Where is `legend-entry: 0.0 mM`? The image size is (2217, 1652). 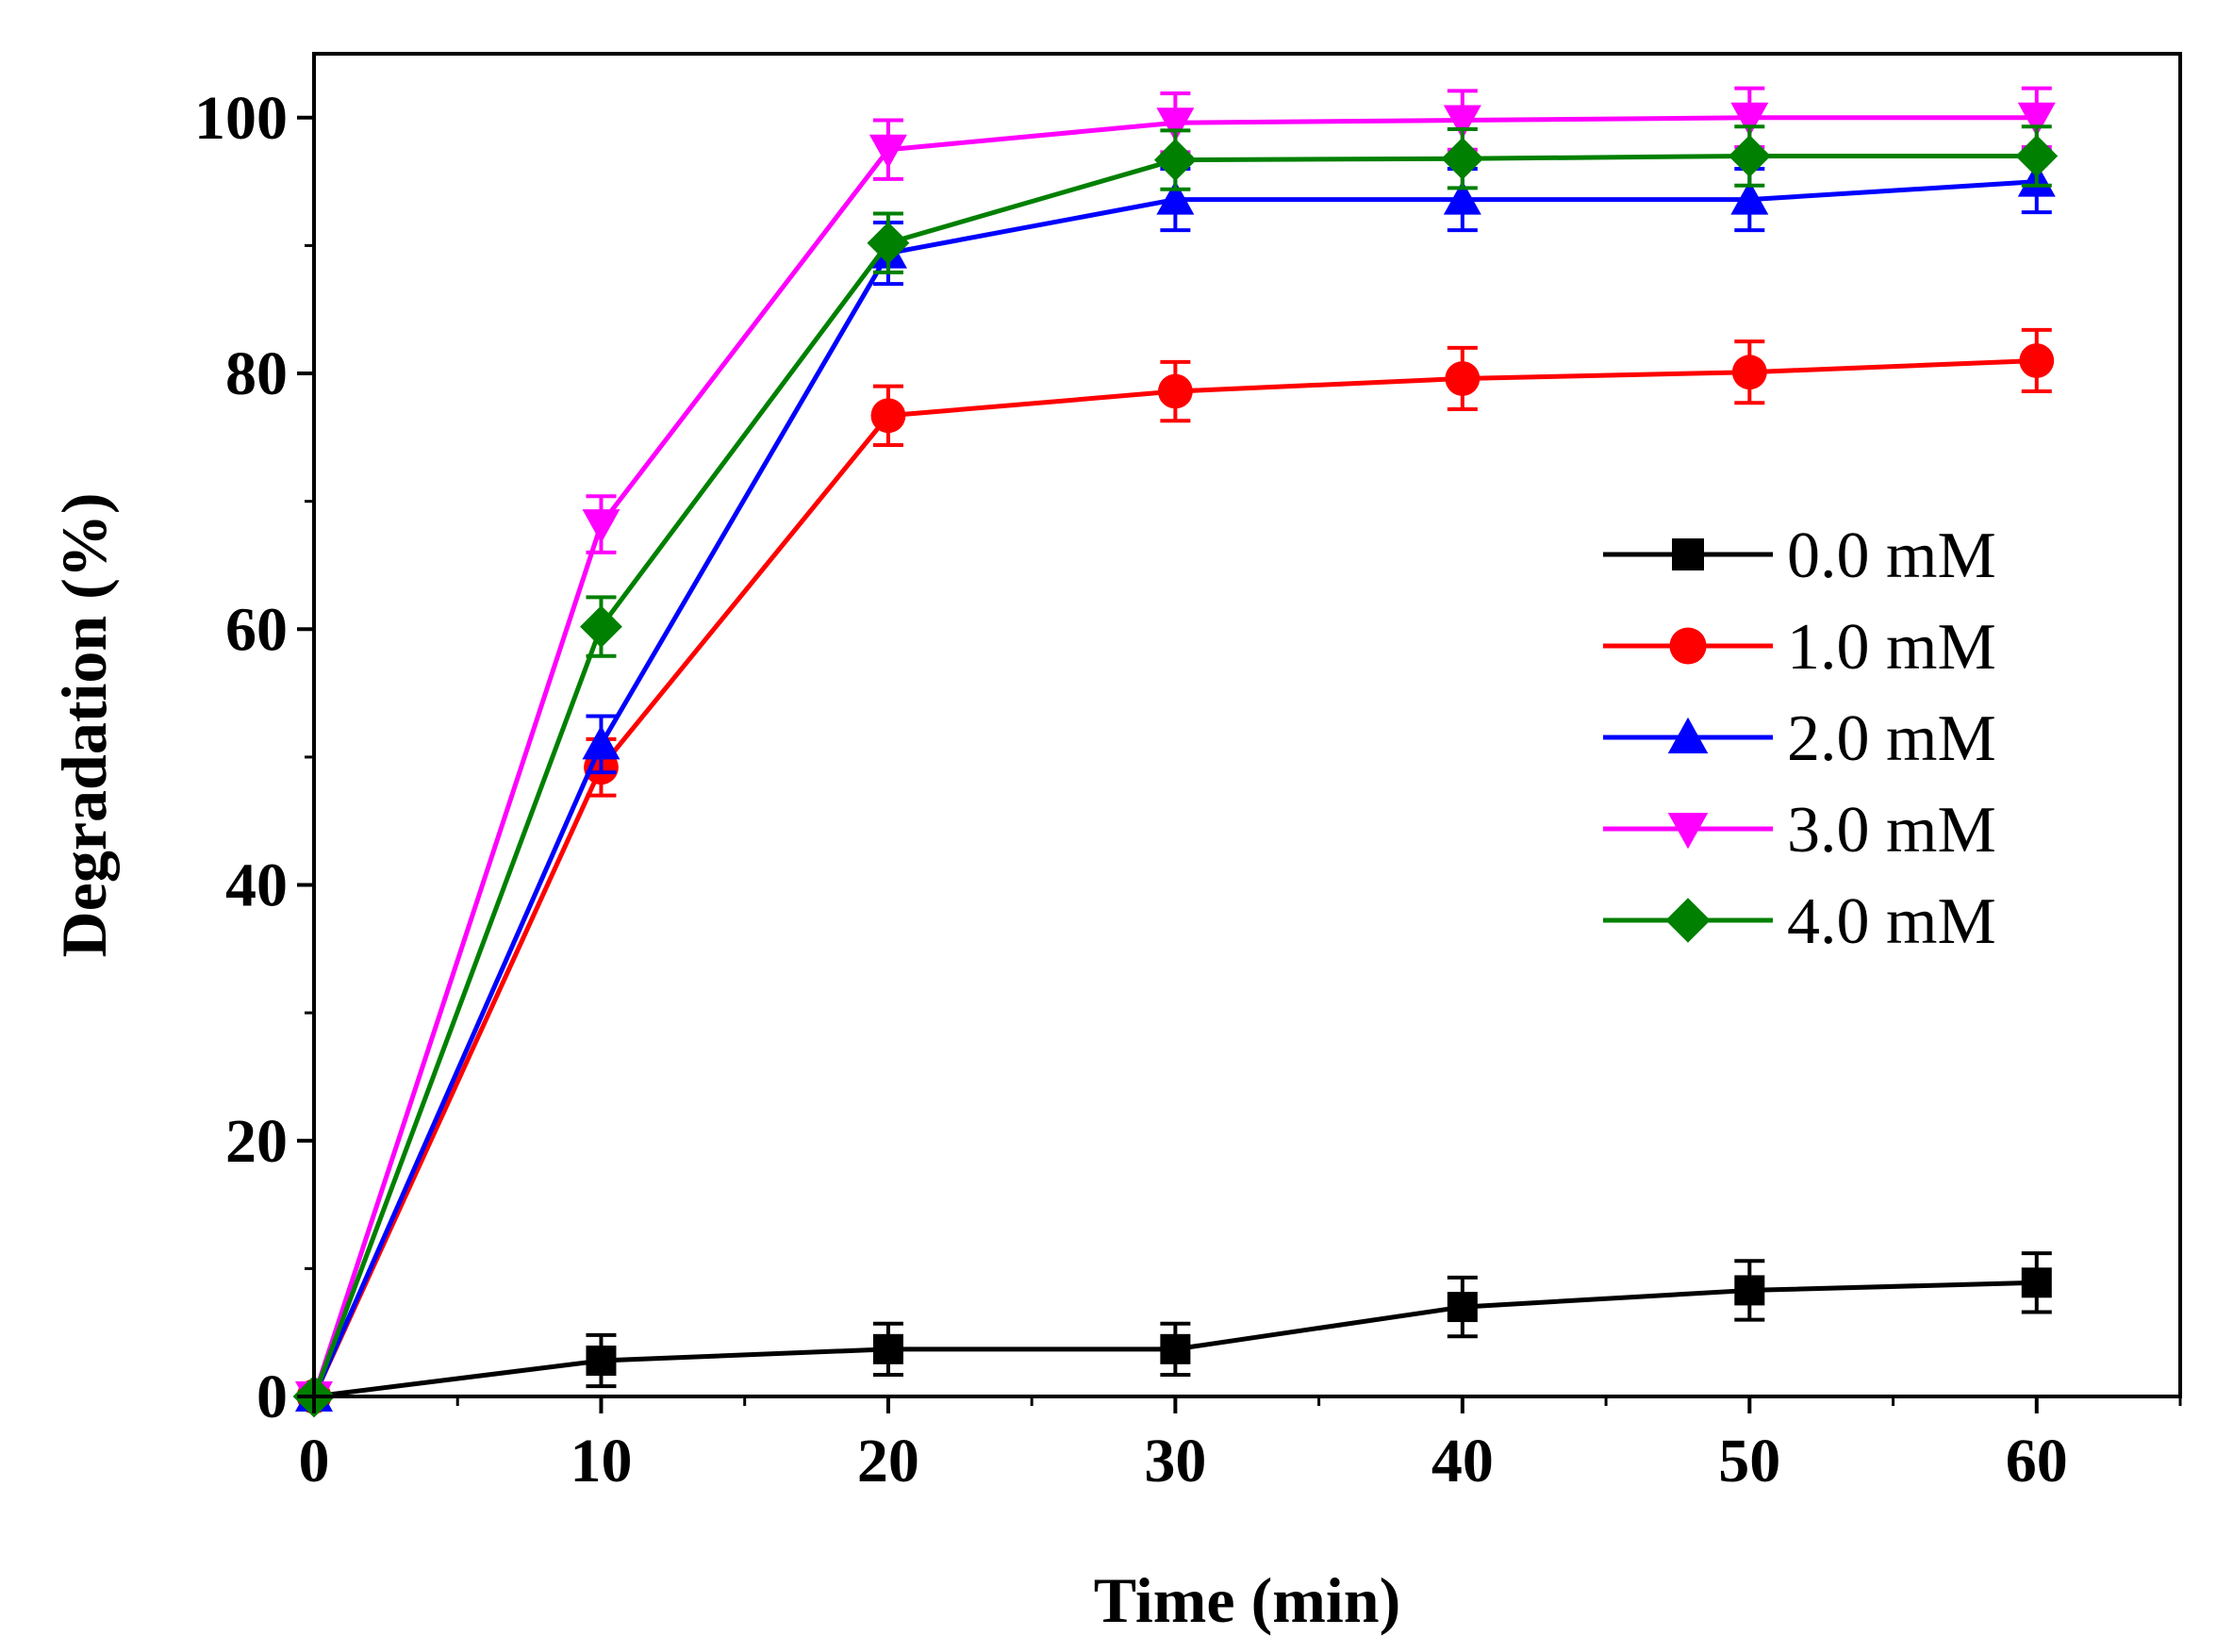
legend-entry: 0.0 mM is located at coordinates (1800, 556).